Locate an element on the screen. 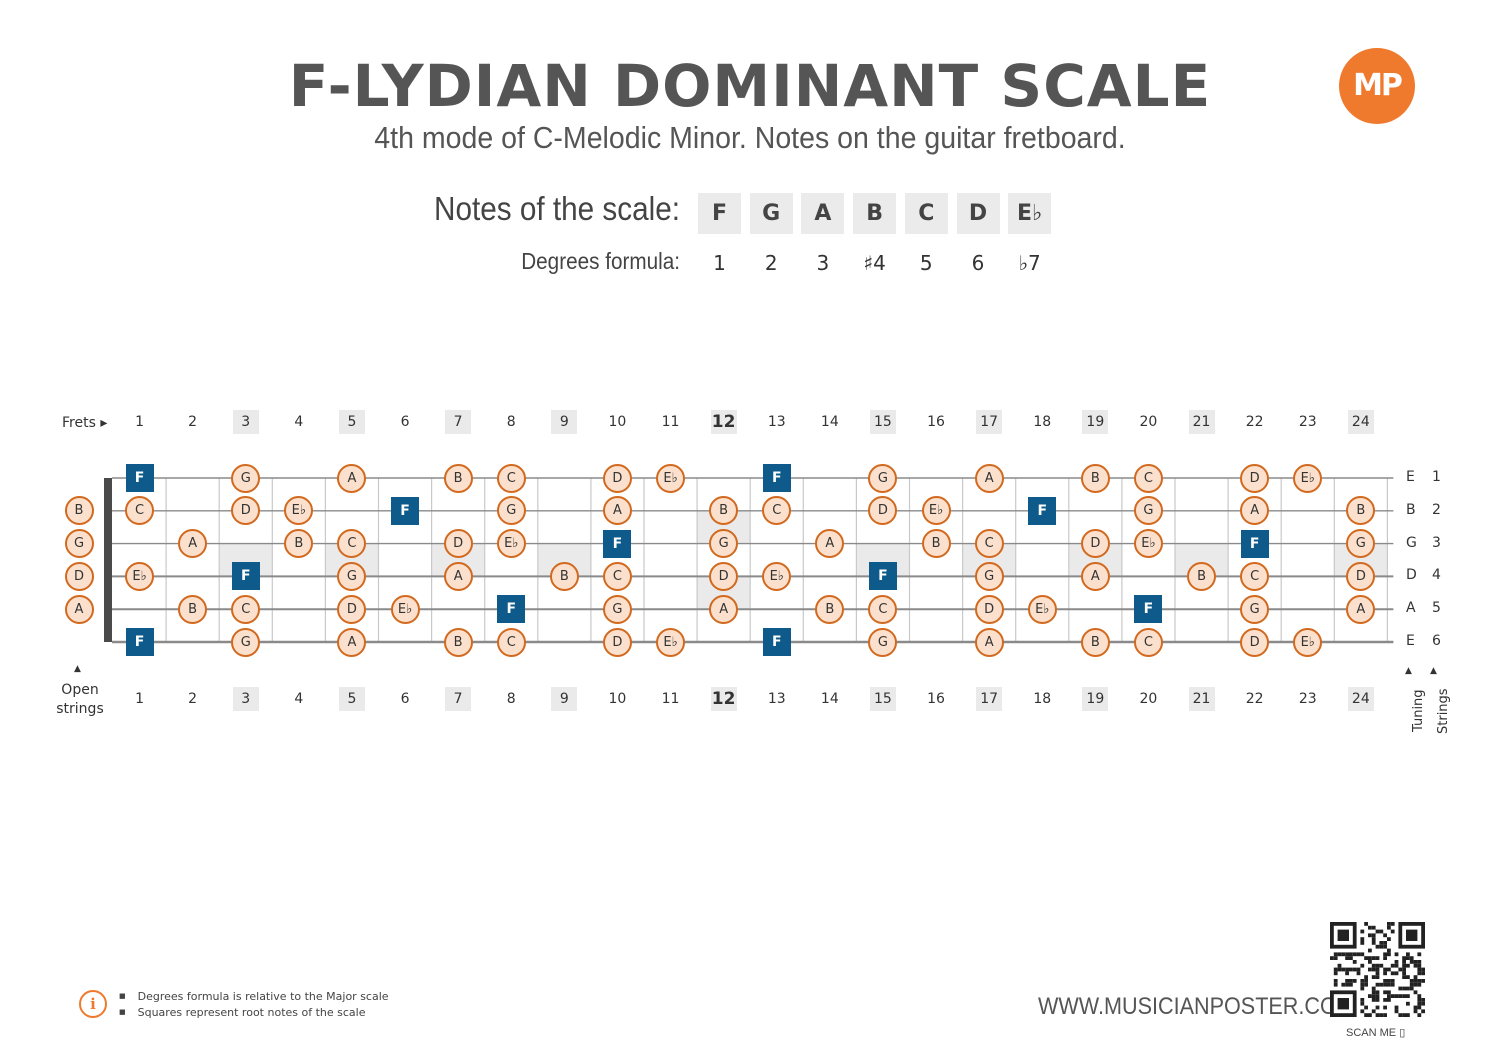  fret-number: 6 is located at coordinates (405, 422).